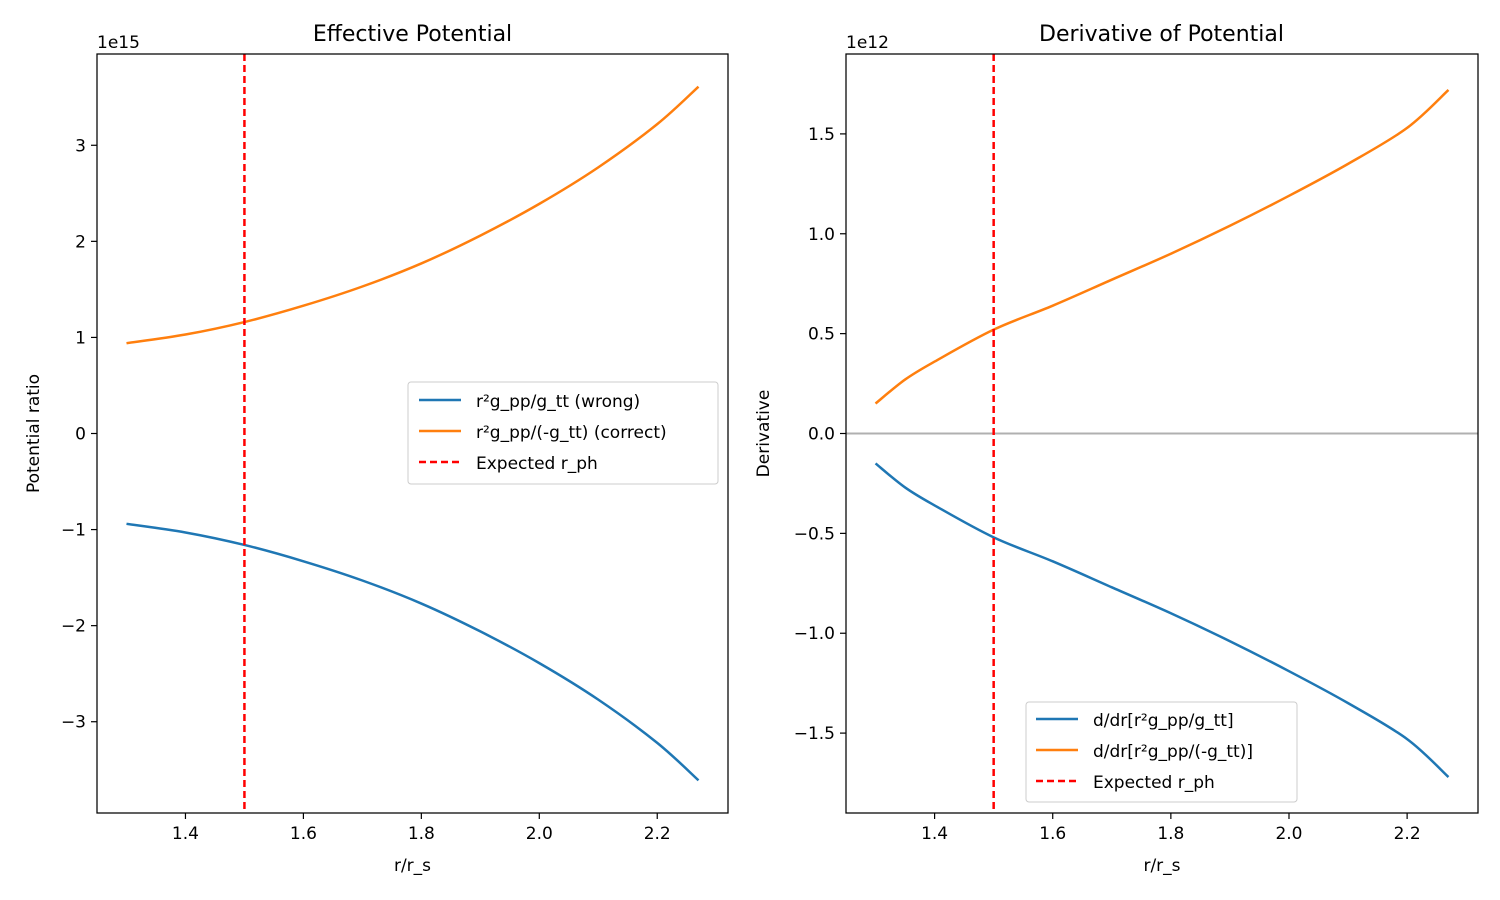 This screenshot has width=1500, height=900. I want to click on y-axis-label: Potential ratio, so click(34, 433).